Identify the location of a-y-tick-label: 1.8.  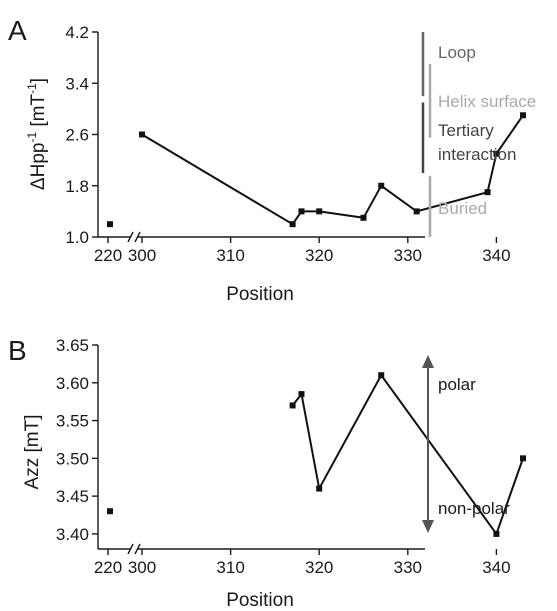
(77, 186).